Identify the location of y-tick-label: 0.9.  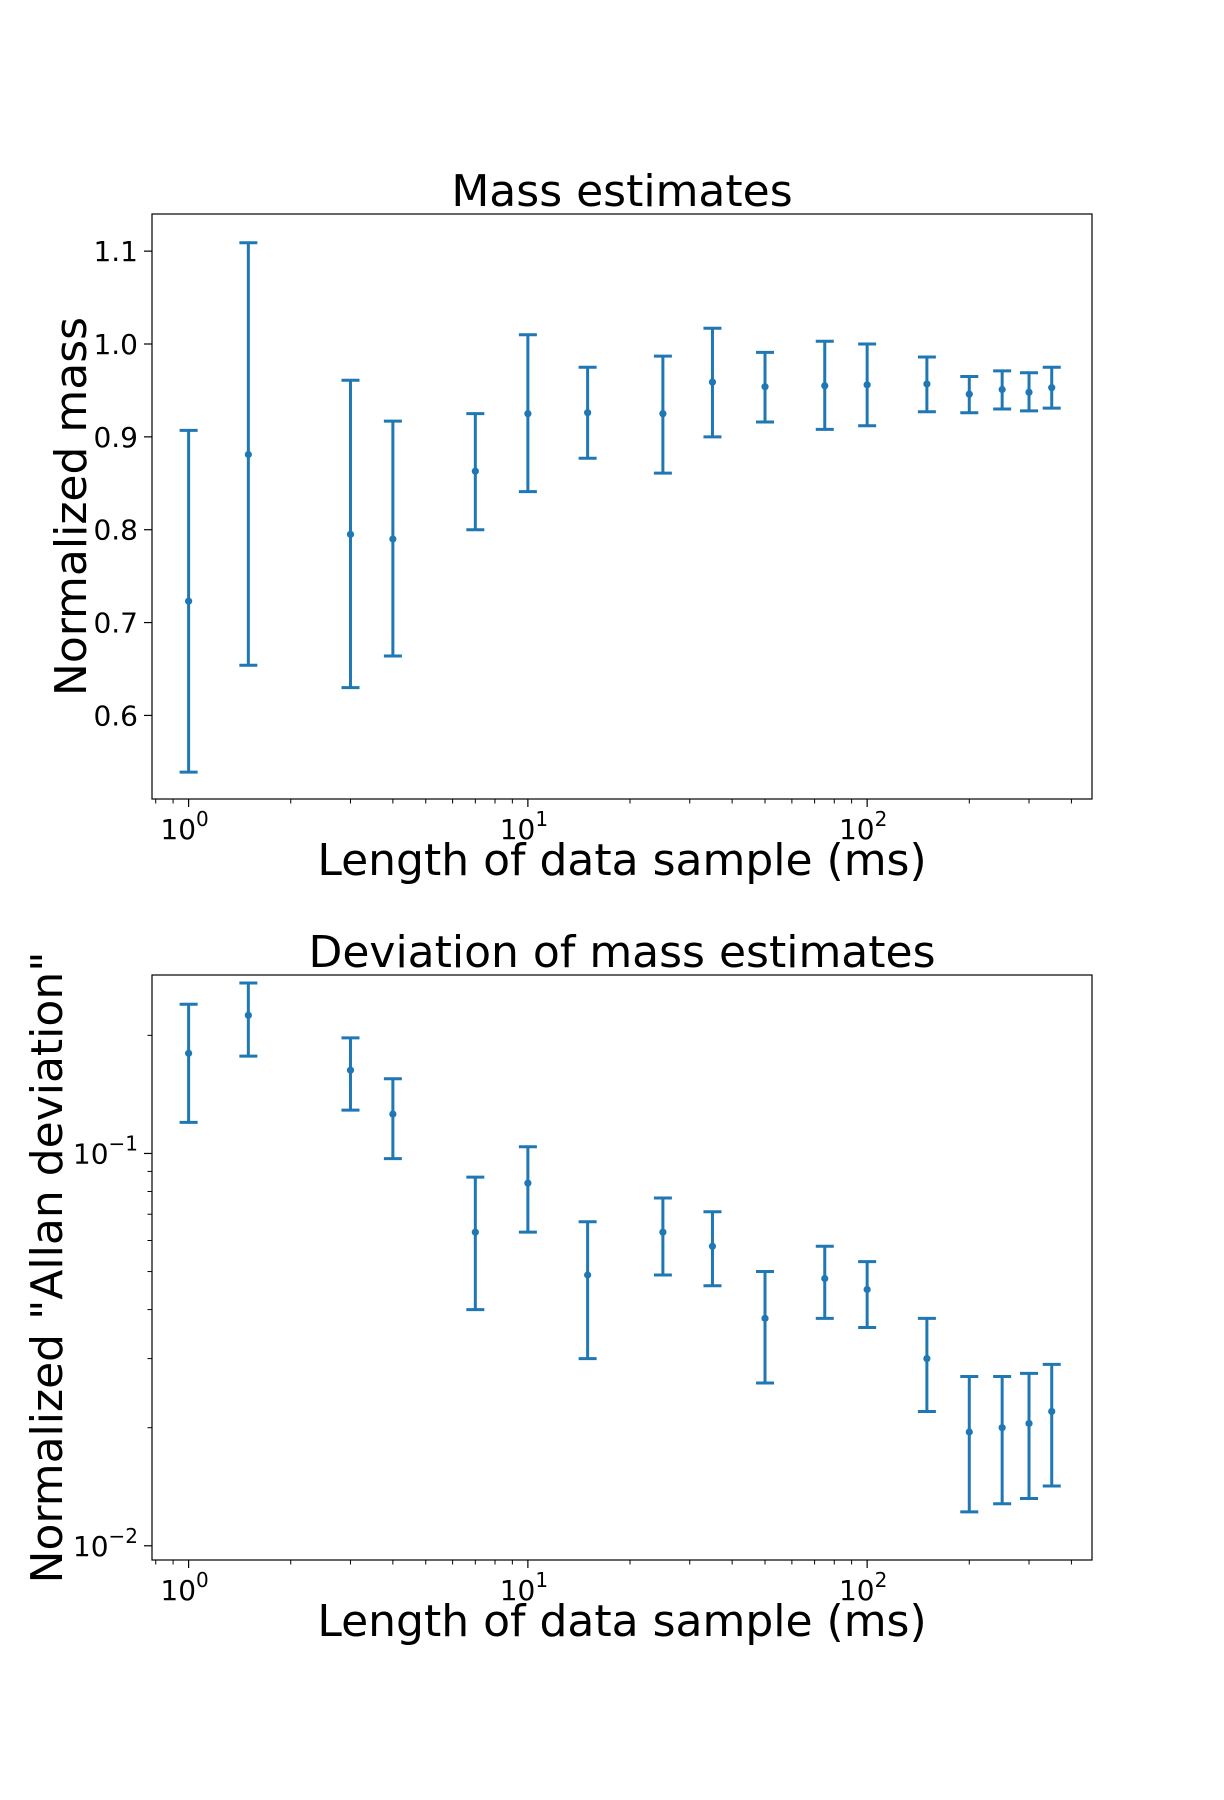
(115, 437).